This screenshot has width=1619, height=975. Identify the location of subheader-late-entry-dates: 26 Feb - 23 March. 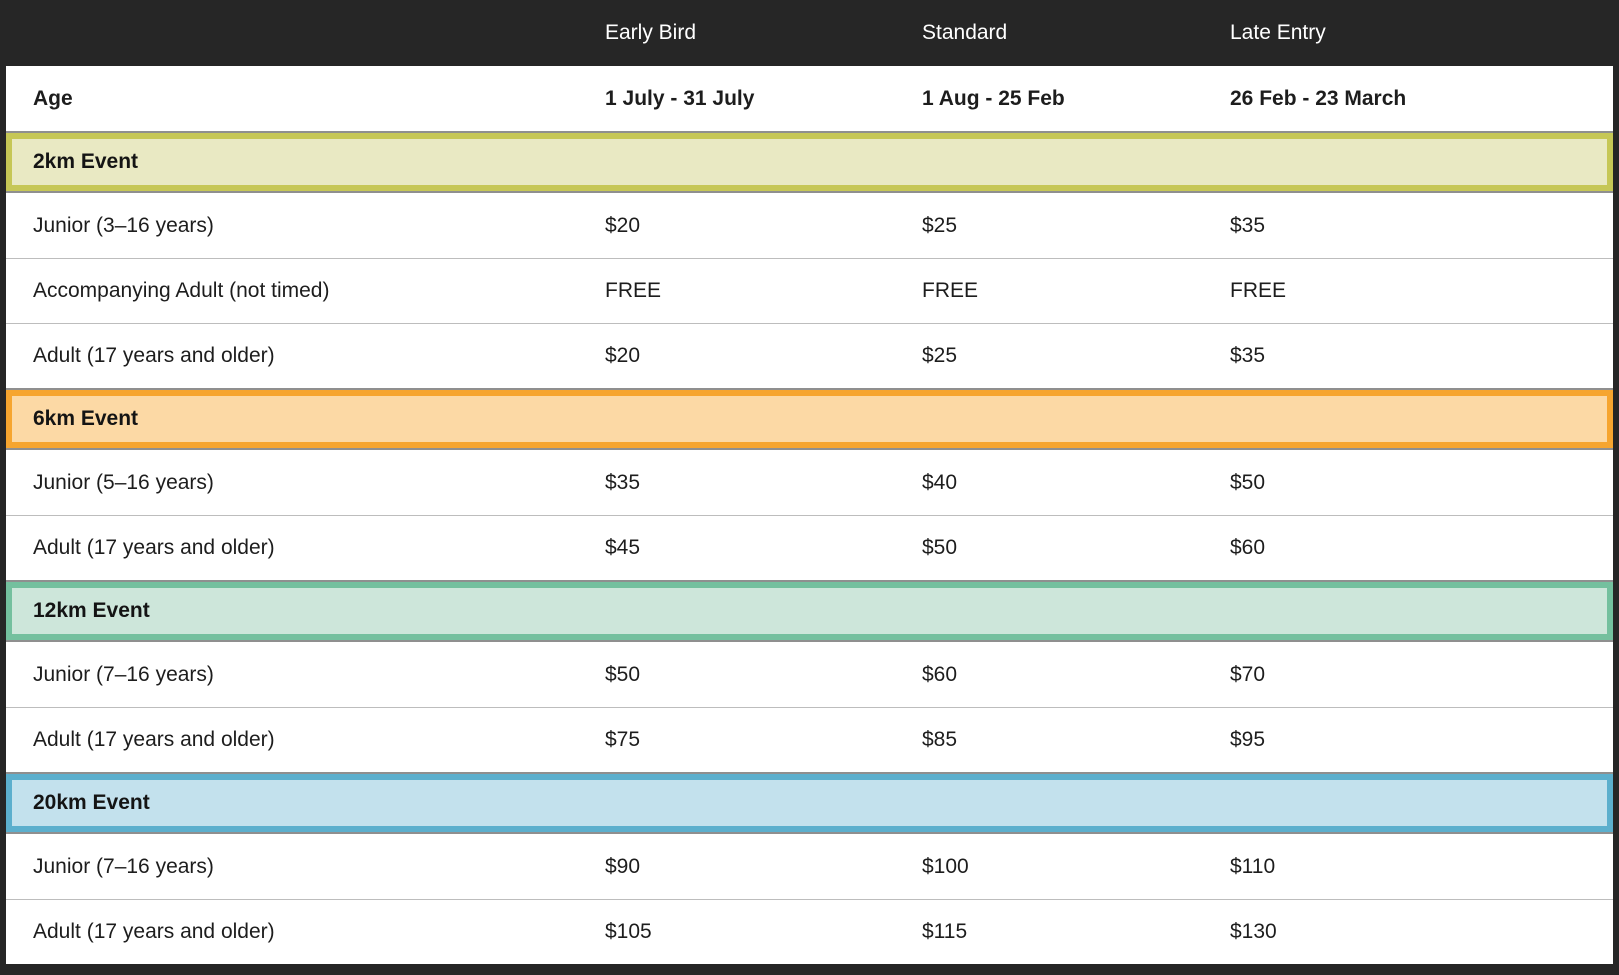
(1318, 98).